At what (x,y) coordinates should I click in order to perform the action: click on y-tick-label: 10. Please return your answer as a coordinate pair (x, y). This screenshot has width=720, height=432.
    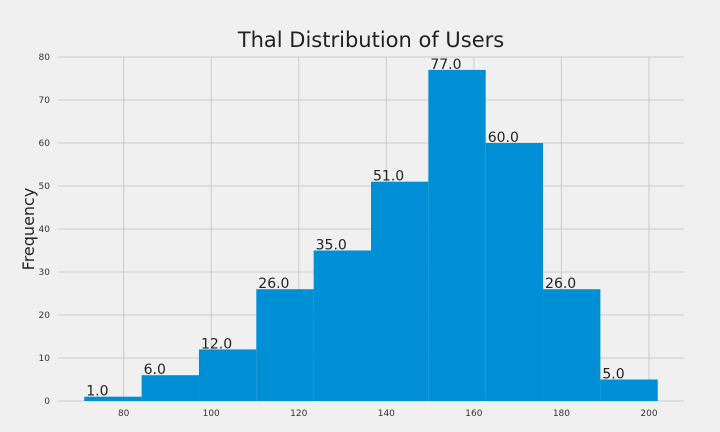
    Looking at the image, I should click on (45, 359).